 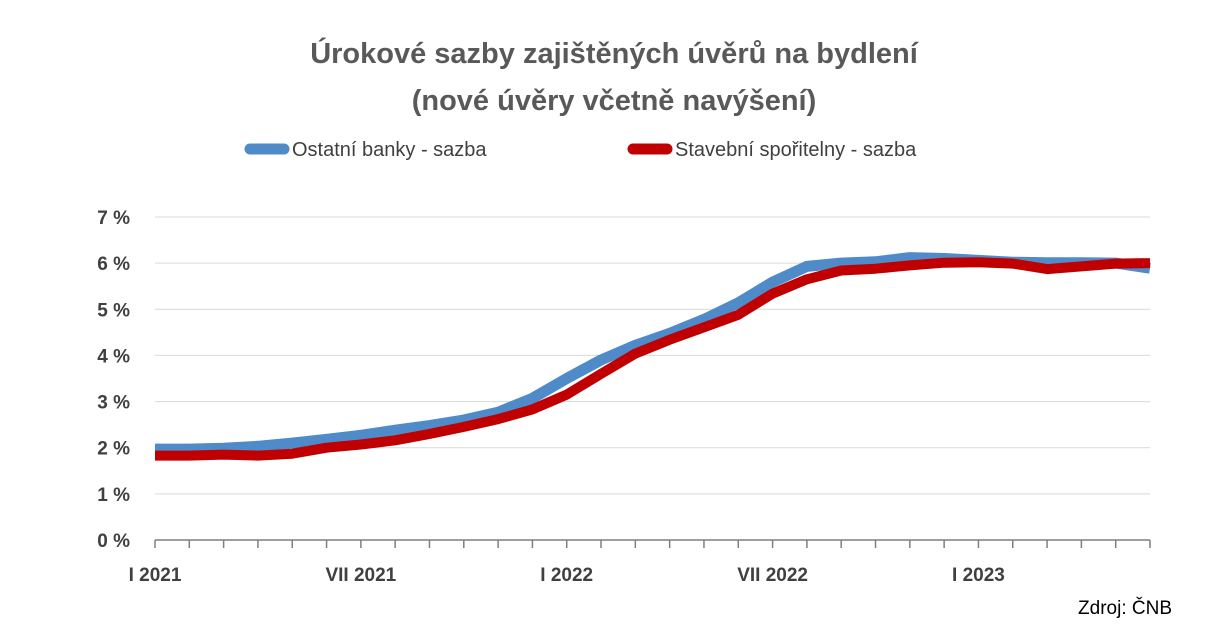 I want to click on y-tick-label: 2 %, so click(x=113, y=449).